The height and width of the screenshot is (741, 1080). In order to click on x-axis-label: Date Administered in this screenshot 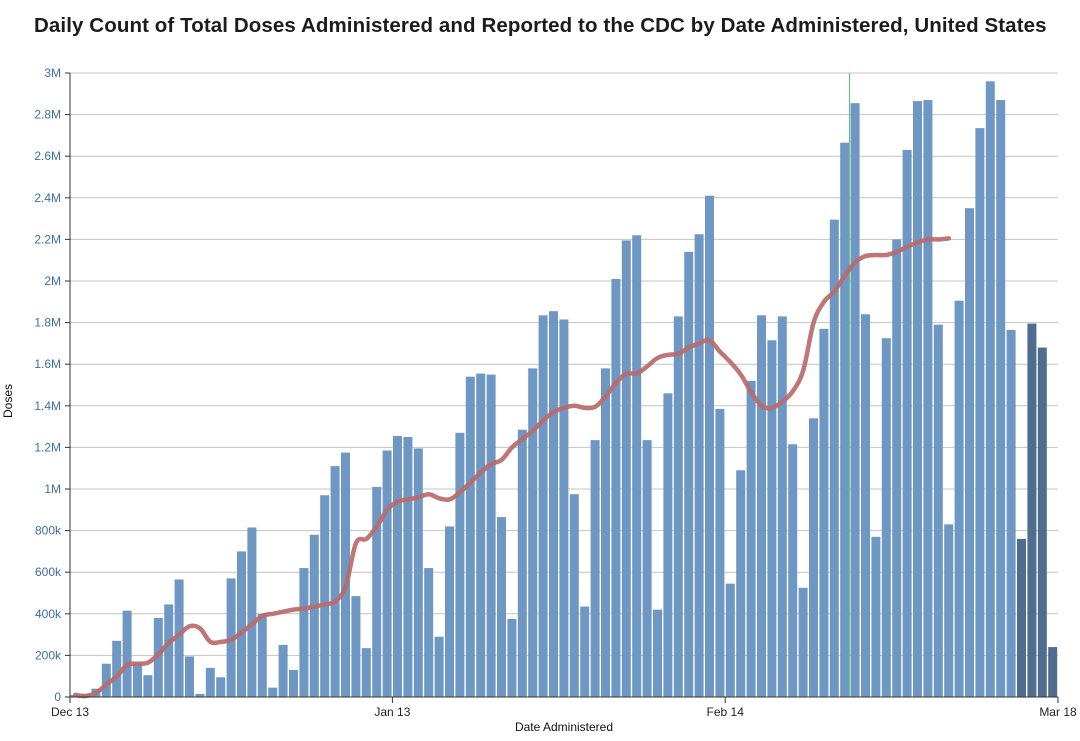, I will do `click(564, 727)`.